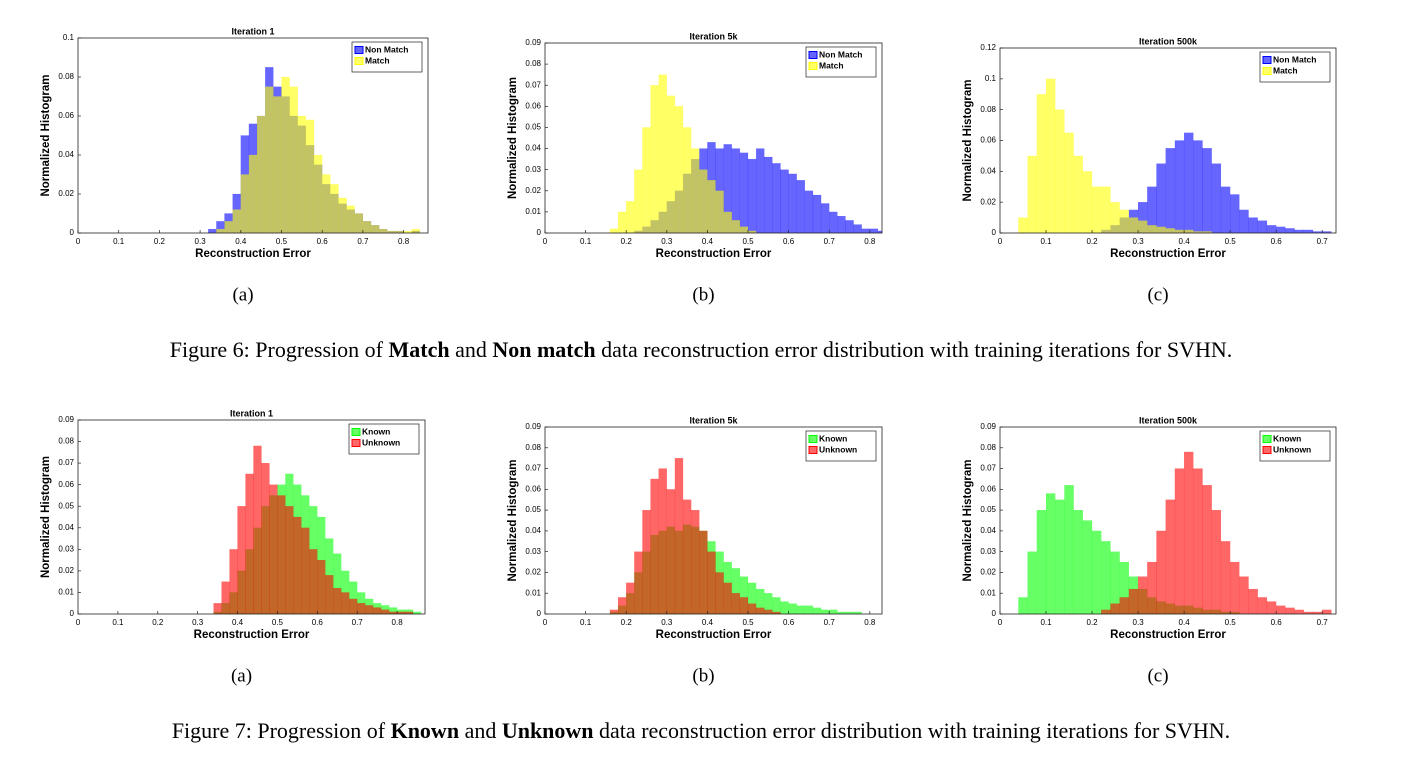 The height and width of the screenshot is (761, 1402). What do you see at coordinates (533, 572) in the screenshot?
I see `y-tick-label: 0.02` at bounding box center [533, 572].